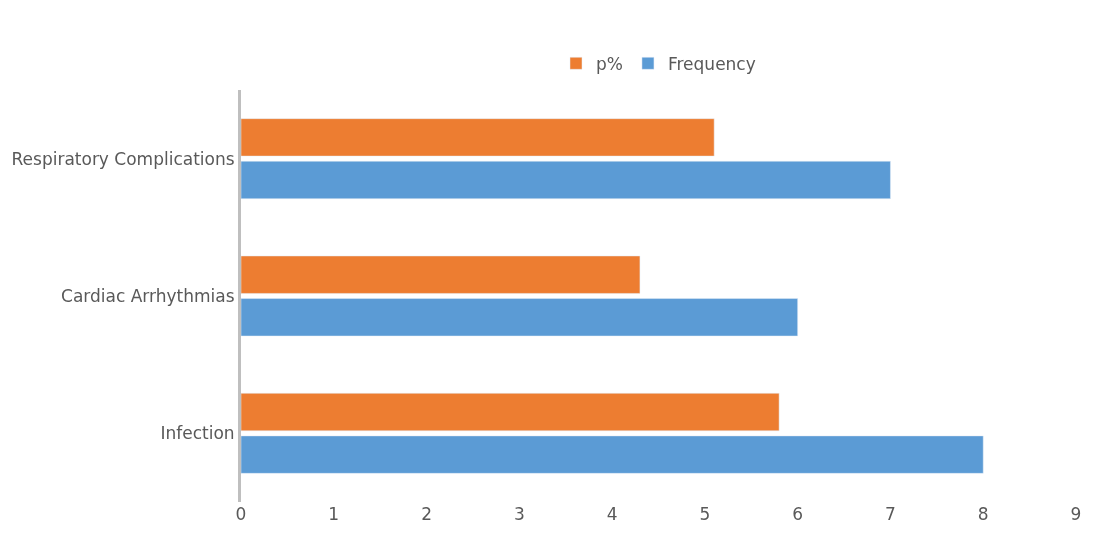  What do you see at coordinates (612, 514) in the screenshot?
I see `x-tick-label: 4` at bounding box center [612, 514].